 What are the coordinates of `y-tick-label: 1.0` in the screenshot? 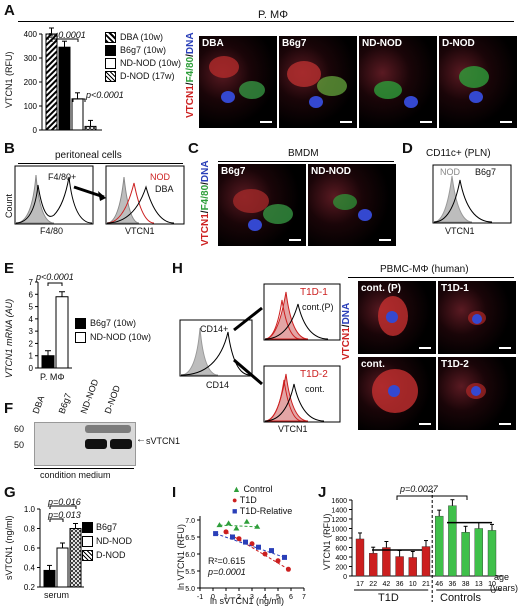 It's located at (30, 509).